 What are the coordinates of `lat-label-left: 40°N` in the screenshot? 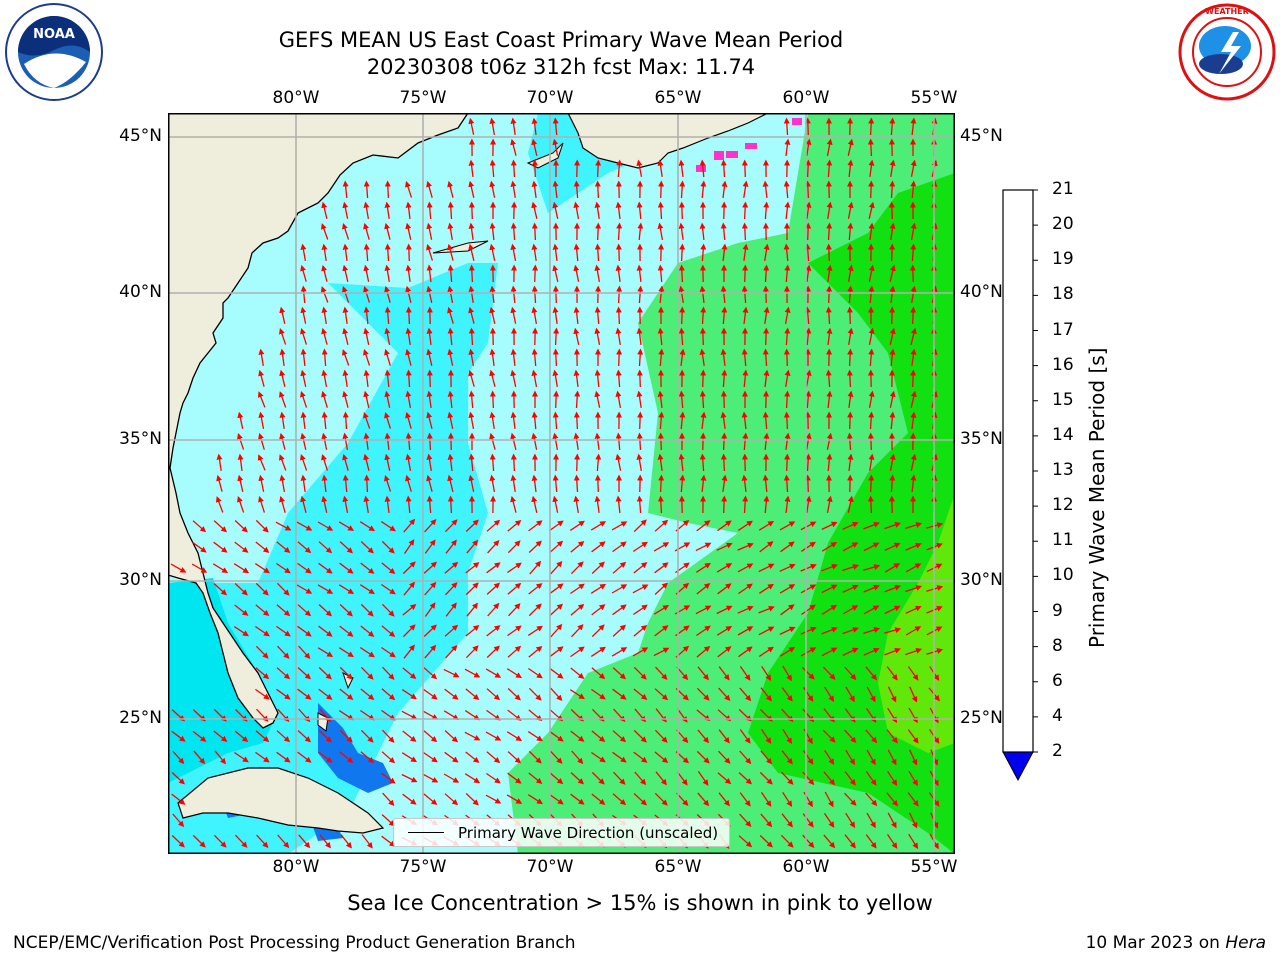 It's located at (140, 292).